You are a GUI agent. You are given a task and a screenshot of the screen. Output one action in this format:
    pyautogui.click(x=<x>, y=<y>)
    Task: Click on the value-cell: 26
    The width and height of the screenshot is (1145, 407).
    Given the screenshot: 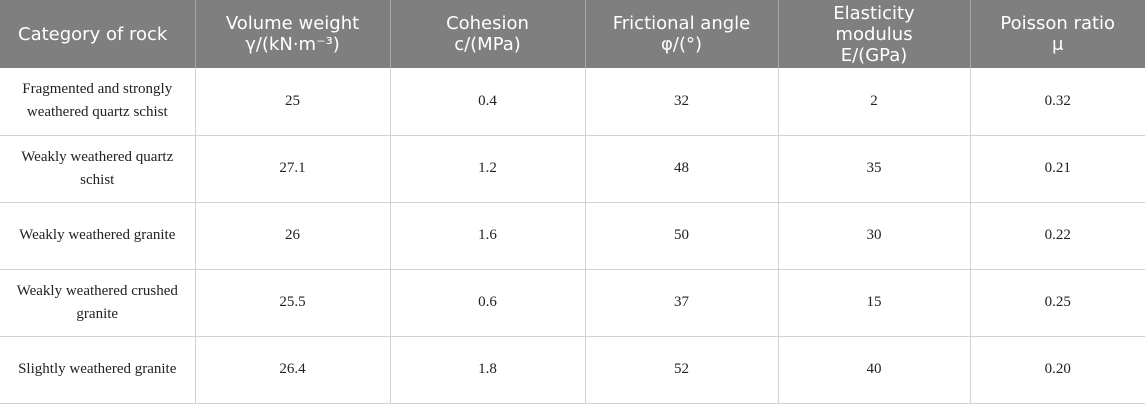 What is the action you would take?
    pyautogui.click(x=292, y=236)
    